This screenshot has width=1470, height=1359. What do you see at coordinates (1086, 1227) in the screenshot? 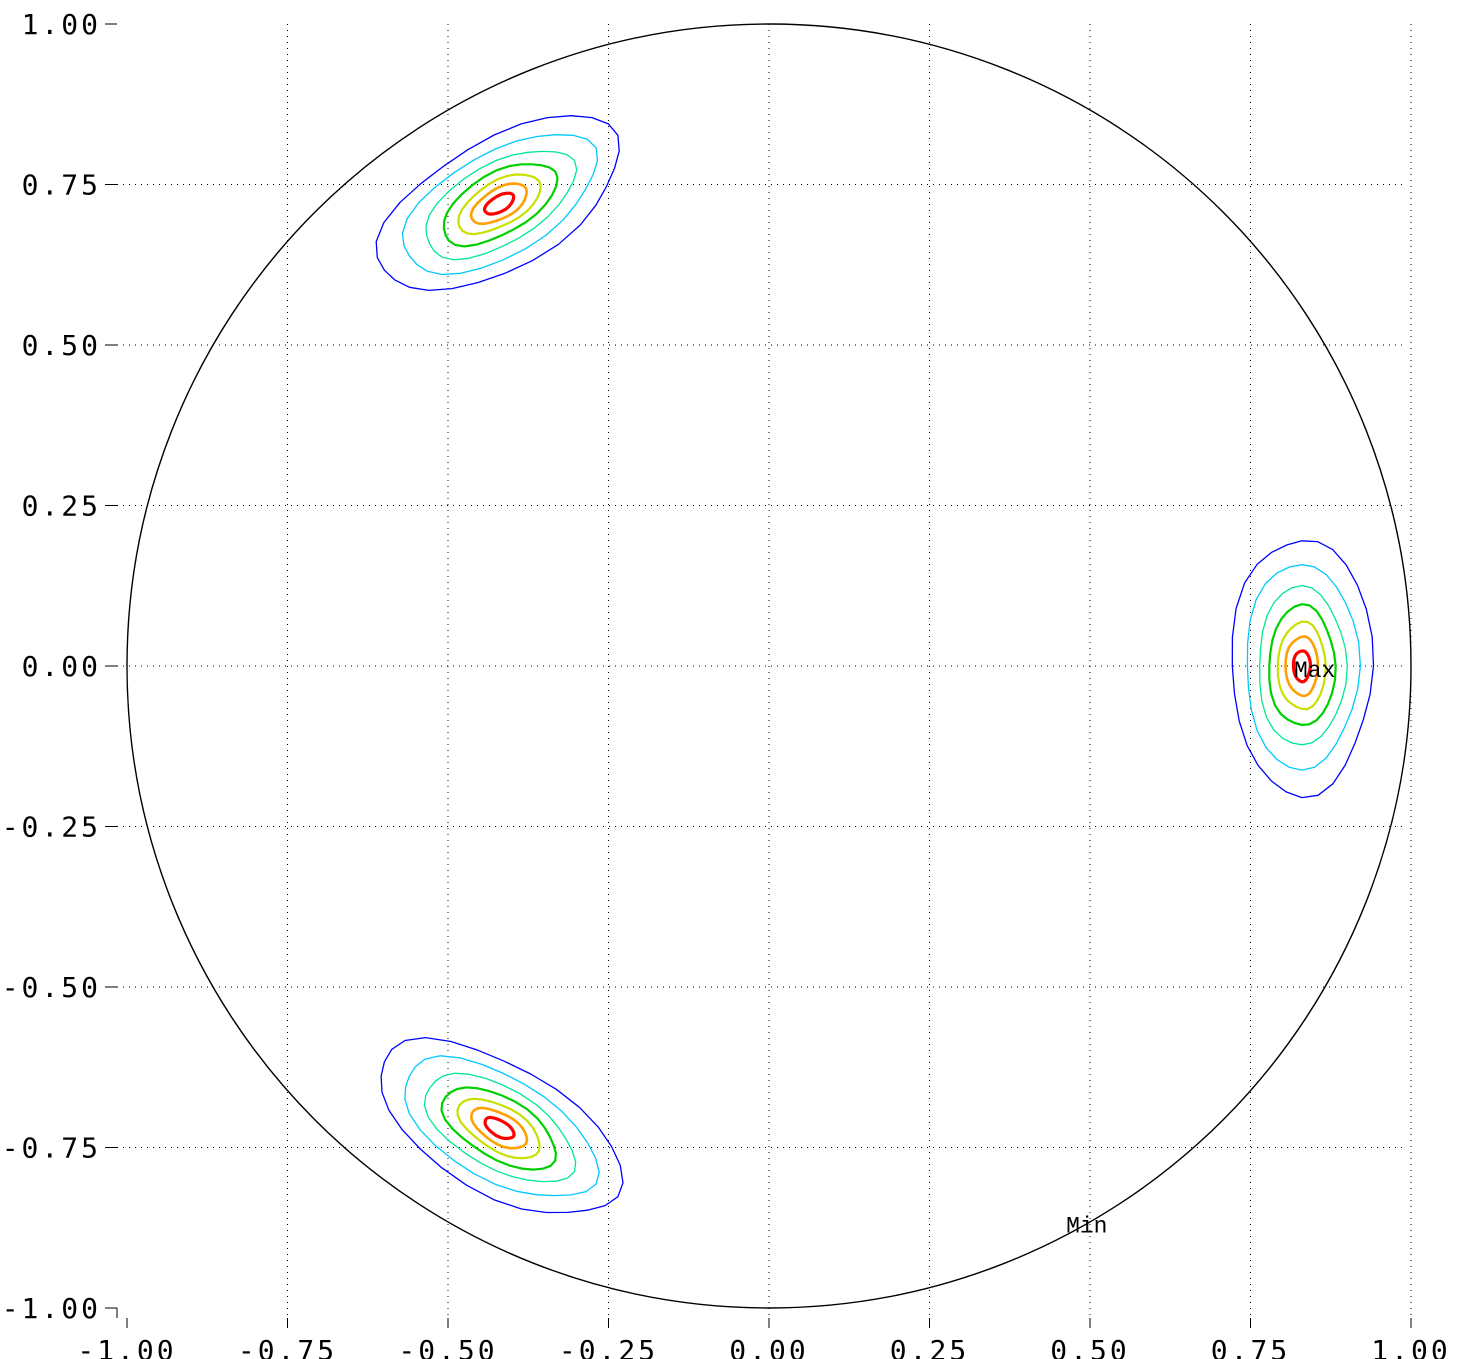
I see `annotation-min: Min` at bounding box center [1086, 1227].